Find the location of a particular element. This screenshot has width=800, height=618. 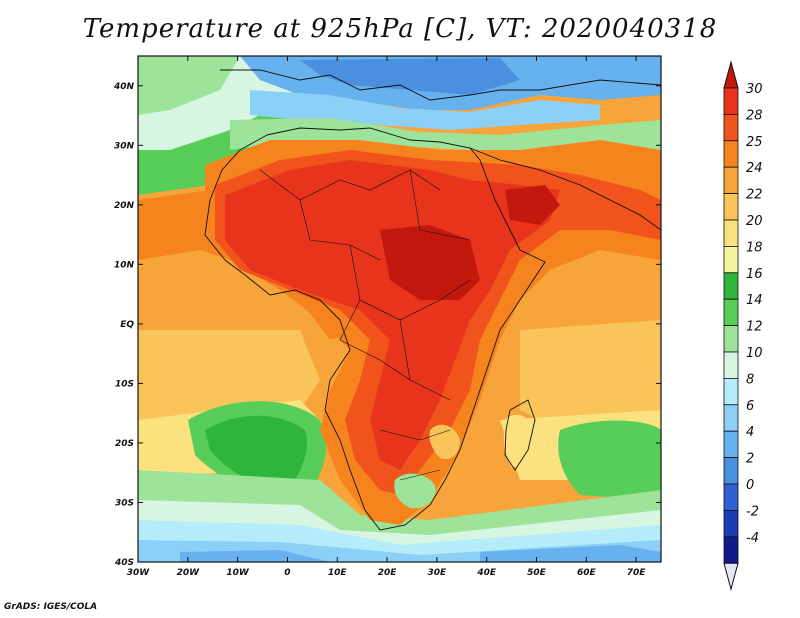

lat-tick-label: 30S is located at coordinates (124, 503).